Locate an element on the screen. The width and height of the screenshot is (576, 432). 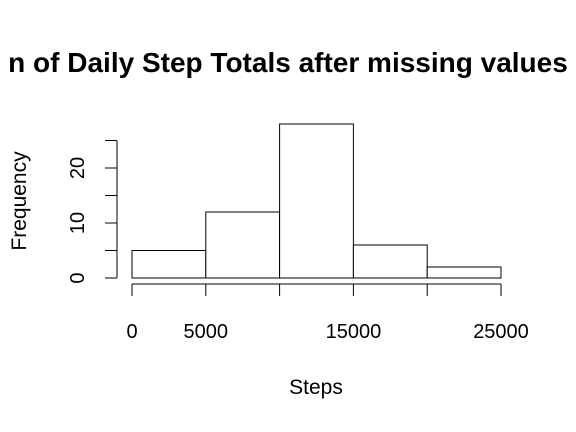
y-tick-label-2: 20 is located at coordinates (78, 168).